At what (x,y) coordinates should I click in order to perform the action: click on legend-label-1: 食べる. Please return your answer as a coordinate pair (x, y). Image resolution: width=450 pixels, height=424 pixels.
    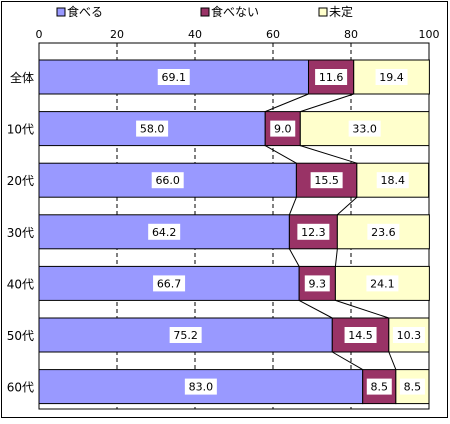
    Looking at the image, I should click on (85, 11).